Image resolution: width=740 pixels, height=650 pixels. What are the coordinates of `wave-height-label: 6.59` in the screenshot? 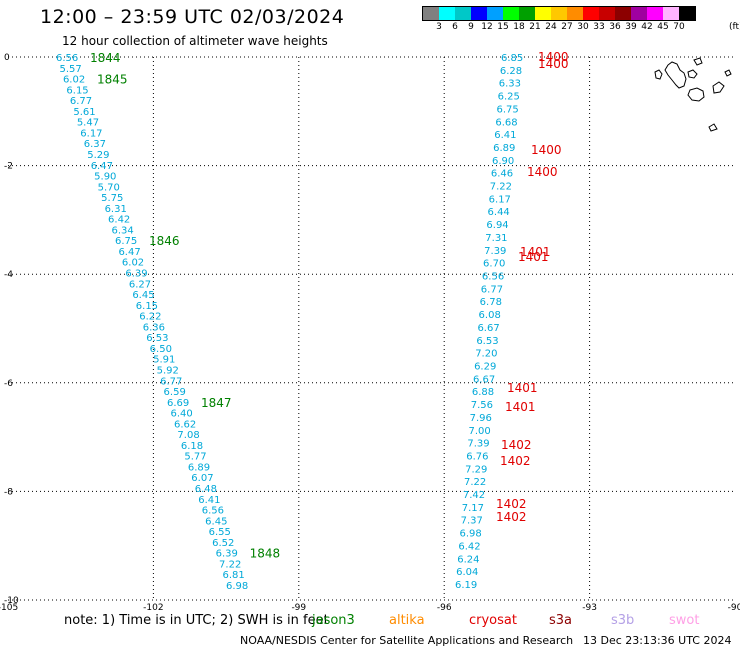 It's located at (175, 392).